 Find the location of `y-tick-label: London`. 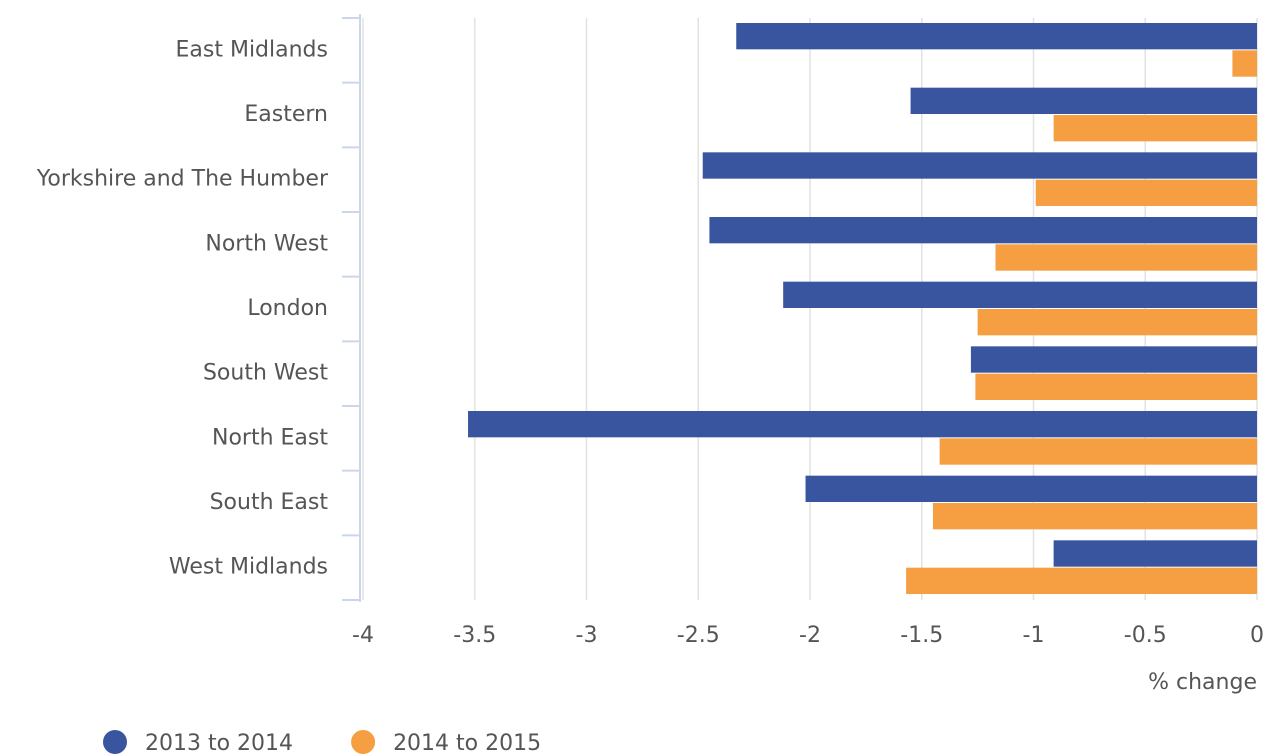

y-tick-label: London is located at coordinates (287, 308).